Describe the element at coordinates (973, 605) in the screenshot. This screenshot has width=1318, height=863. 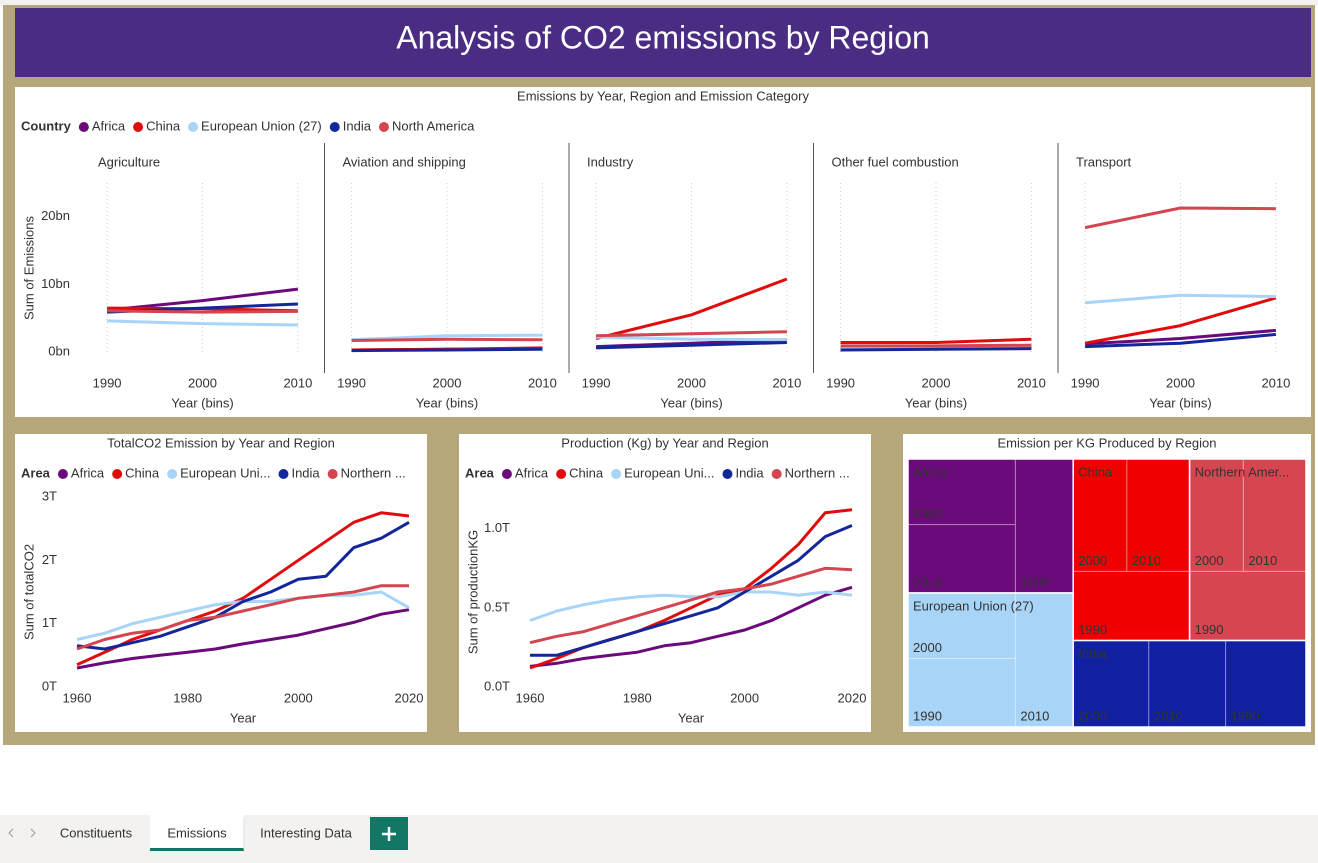
I see `treemap-group-label: European Union (27)` at that location.